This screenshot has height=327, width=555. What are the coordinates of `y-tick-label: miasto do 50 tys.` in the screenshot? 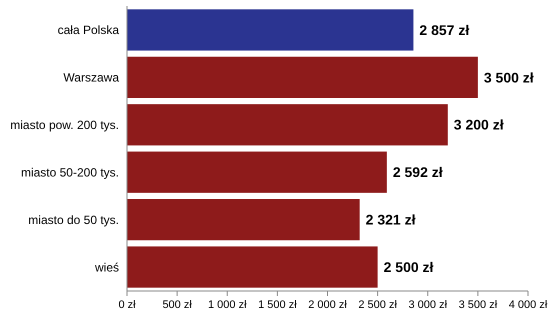 It's located at (73, 219).